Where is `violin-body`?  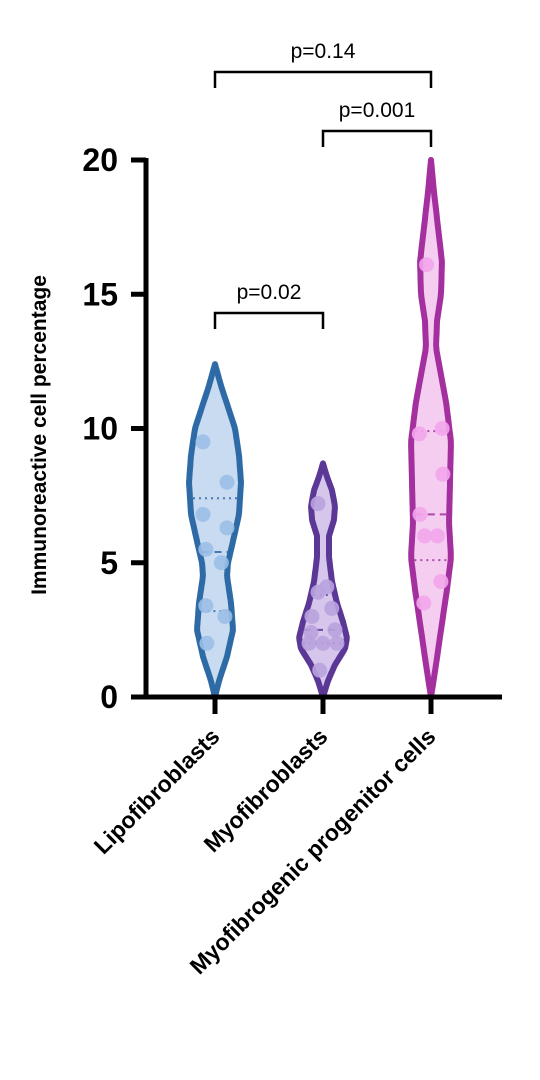
violin-body is located at coordinates (431, 428).